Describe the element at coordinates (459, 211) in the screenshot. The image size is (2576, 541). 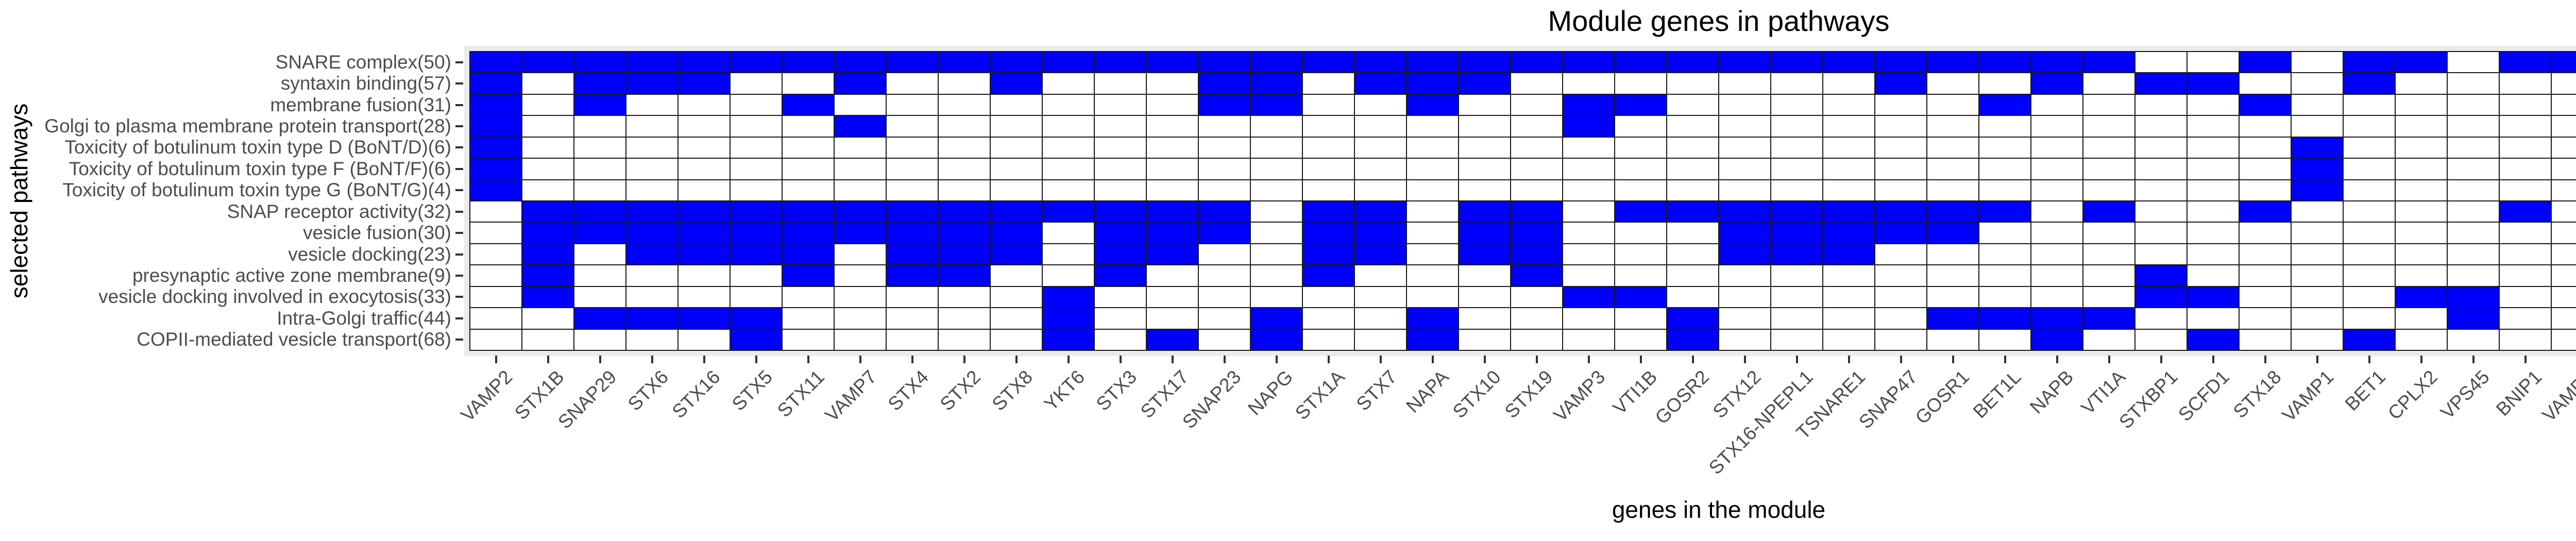
I see `y-tick` at that location.